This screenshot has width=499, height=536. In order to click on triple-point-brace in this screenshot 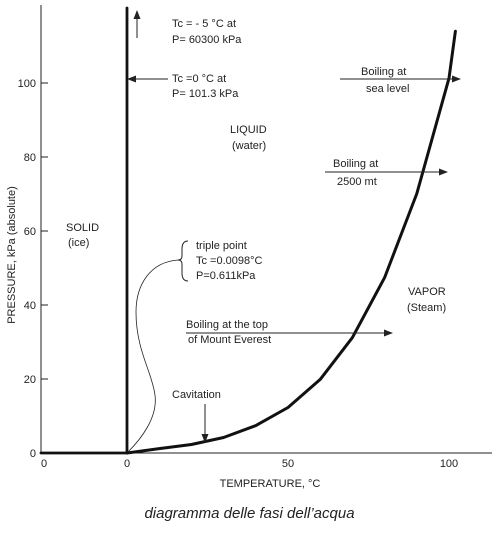, I will do `click(183, 261)`.